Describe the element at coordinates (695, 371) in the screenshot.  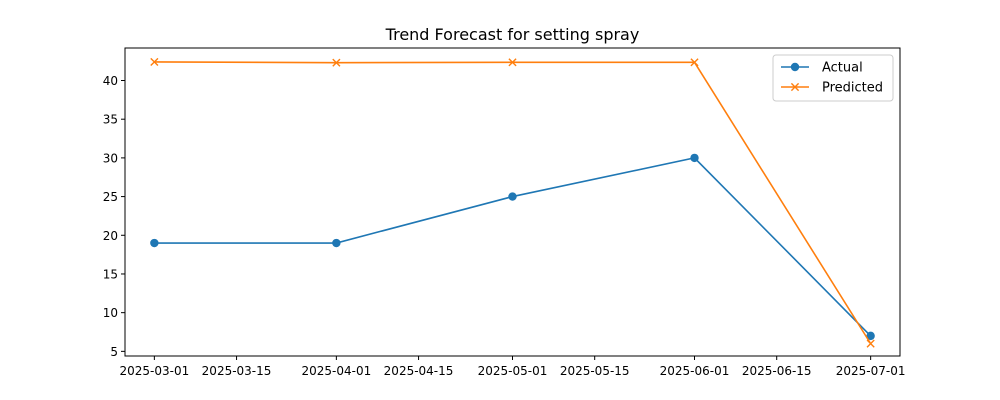
I see `x-tick-label: 2025-06-01` at that location.